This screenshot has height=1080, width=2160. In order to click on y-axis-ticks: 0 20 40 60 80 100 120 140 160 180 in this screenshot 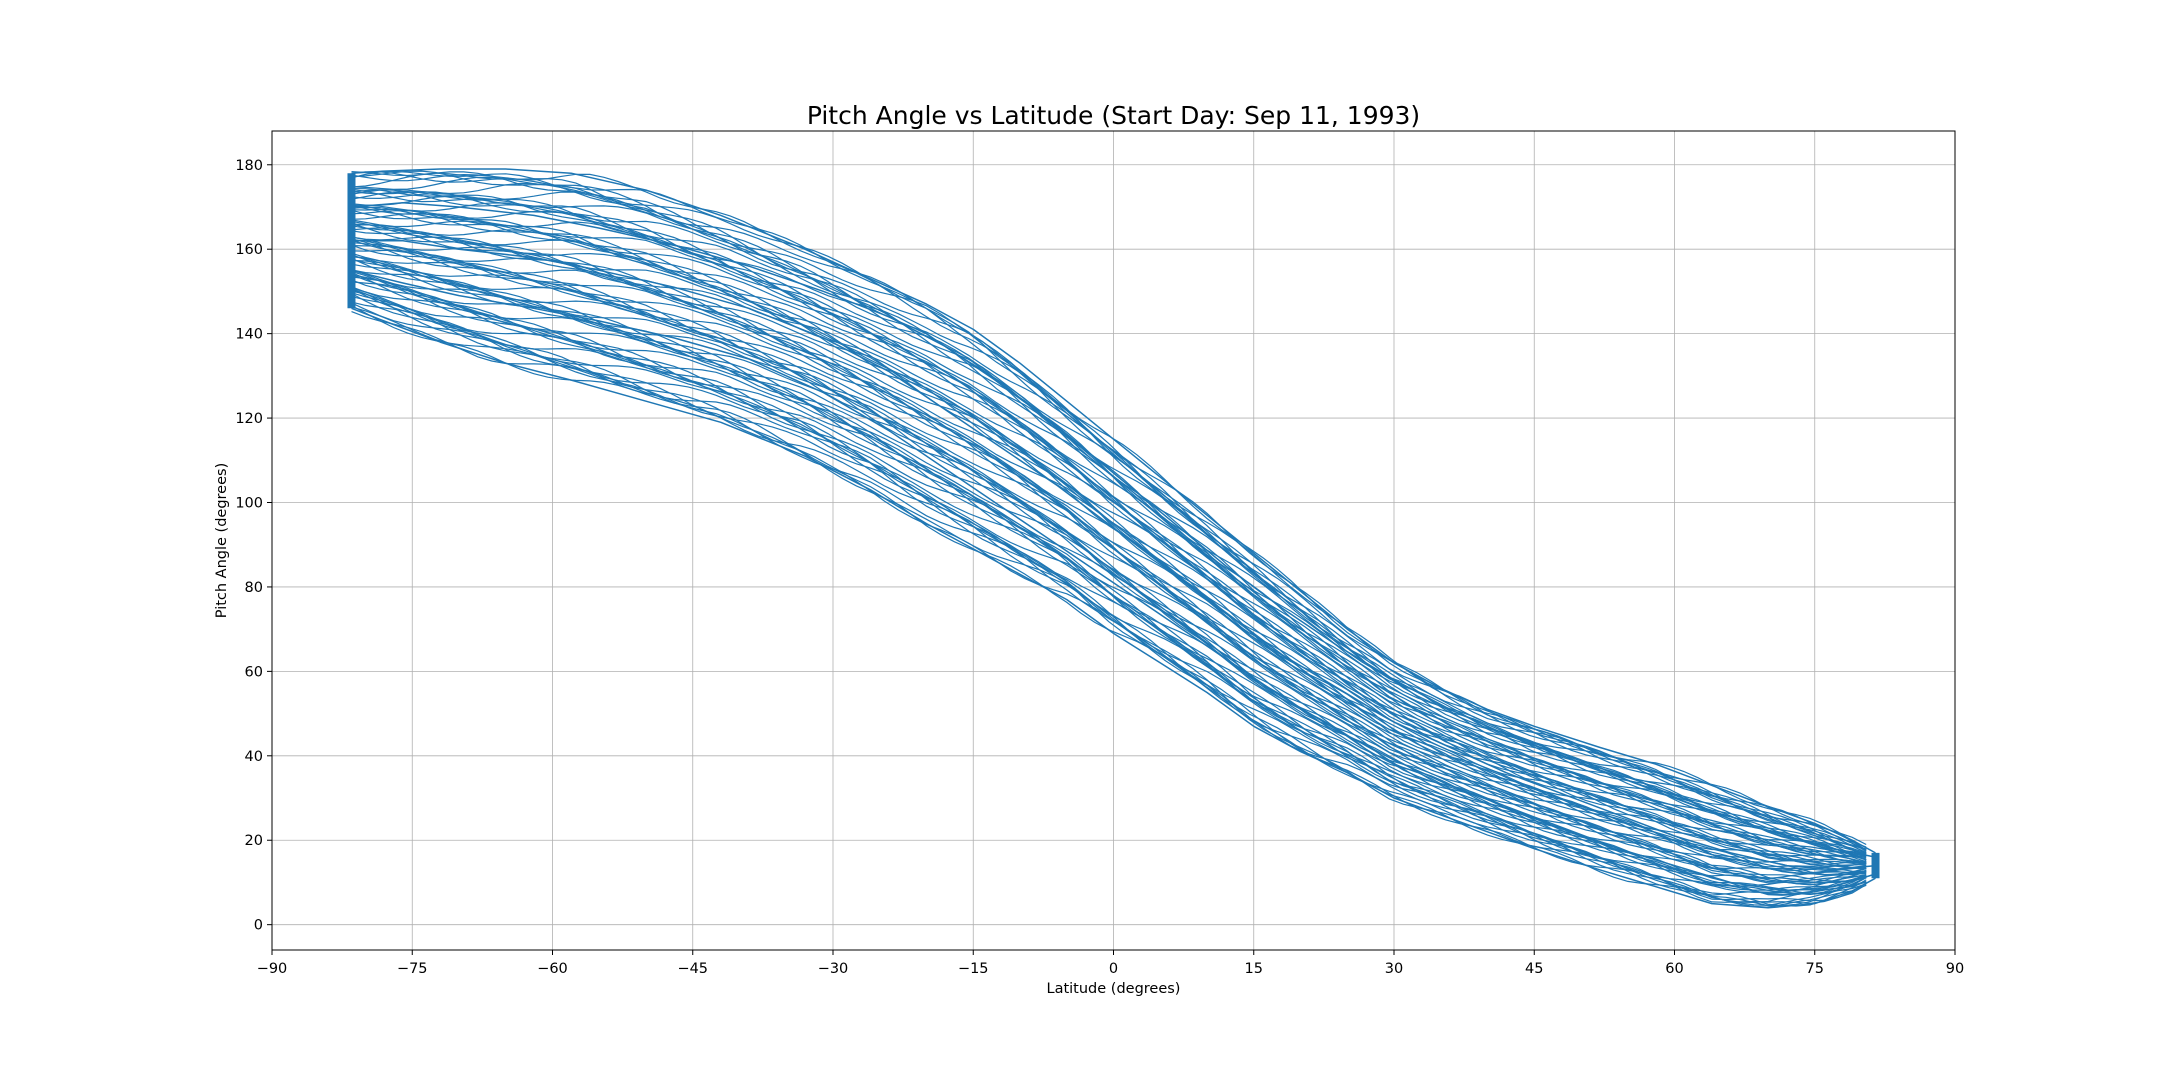, I will do `click(253, 546)`.